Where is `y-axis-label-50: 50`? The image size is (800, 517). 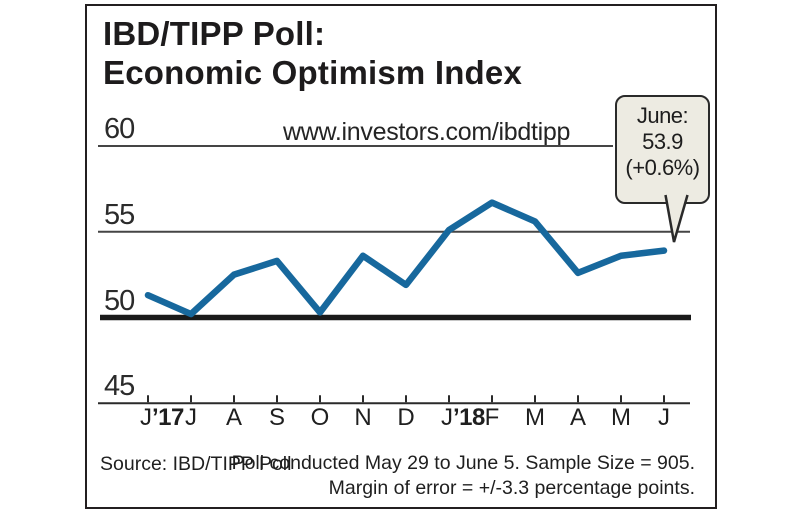
y-axis-label-50: 50 is located at coordinates (119, 300).